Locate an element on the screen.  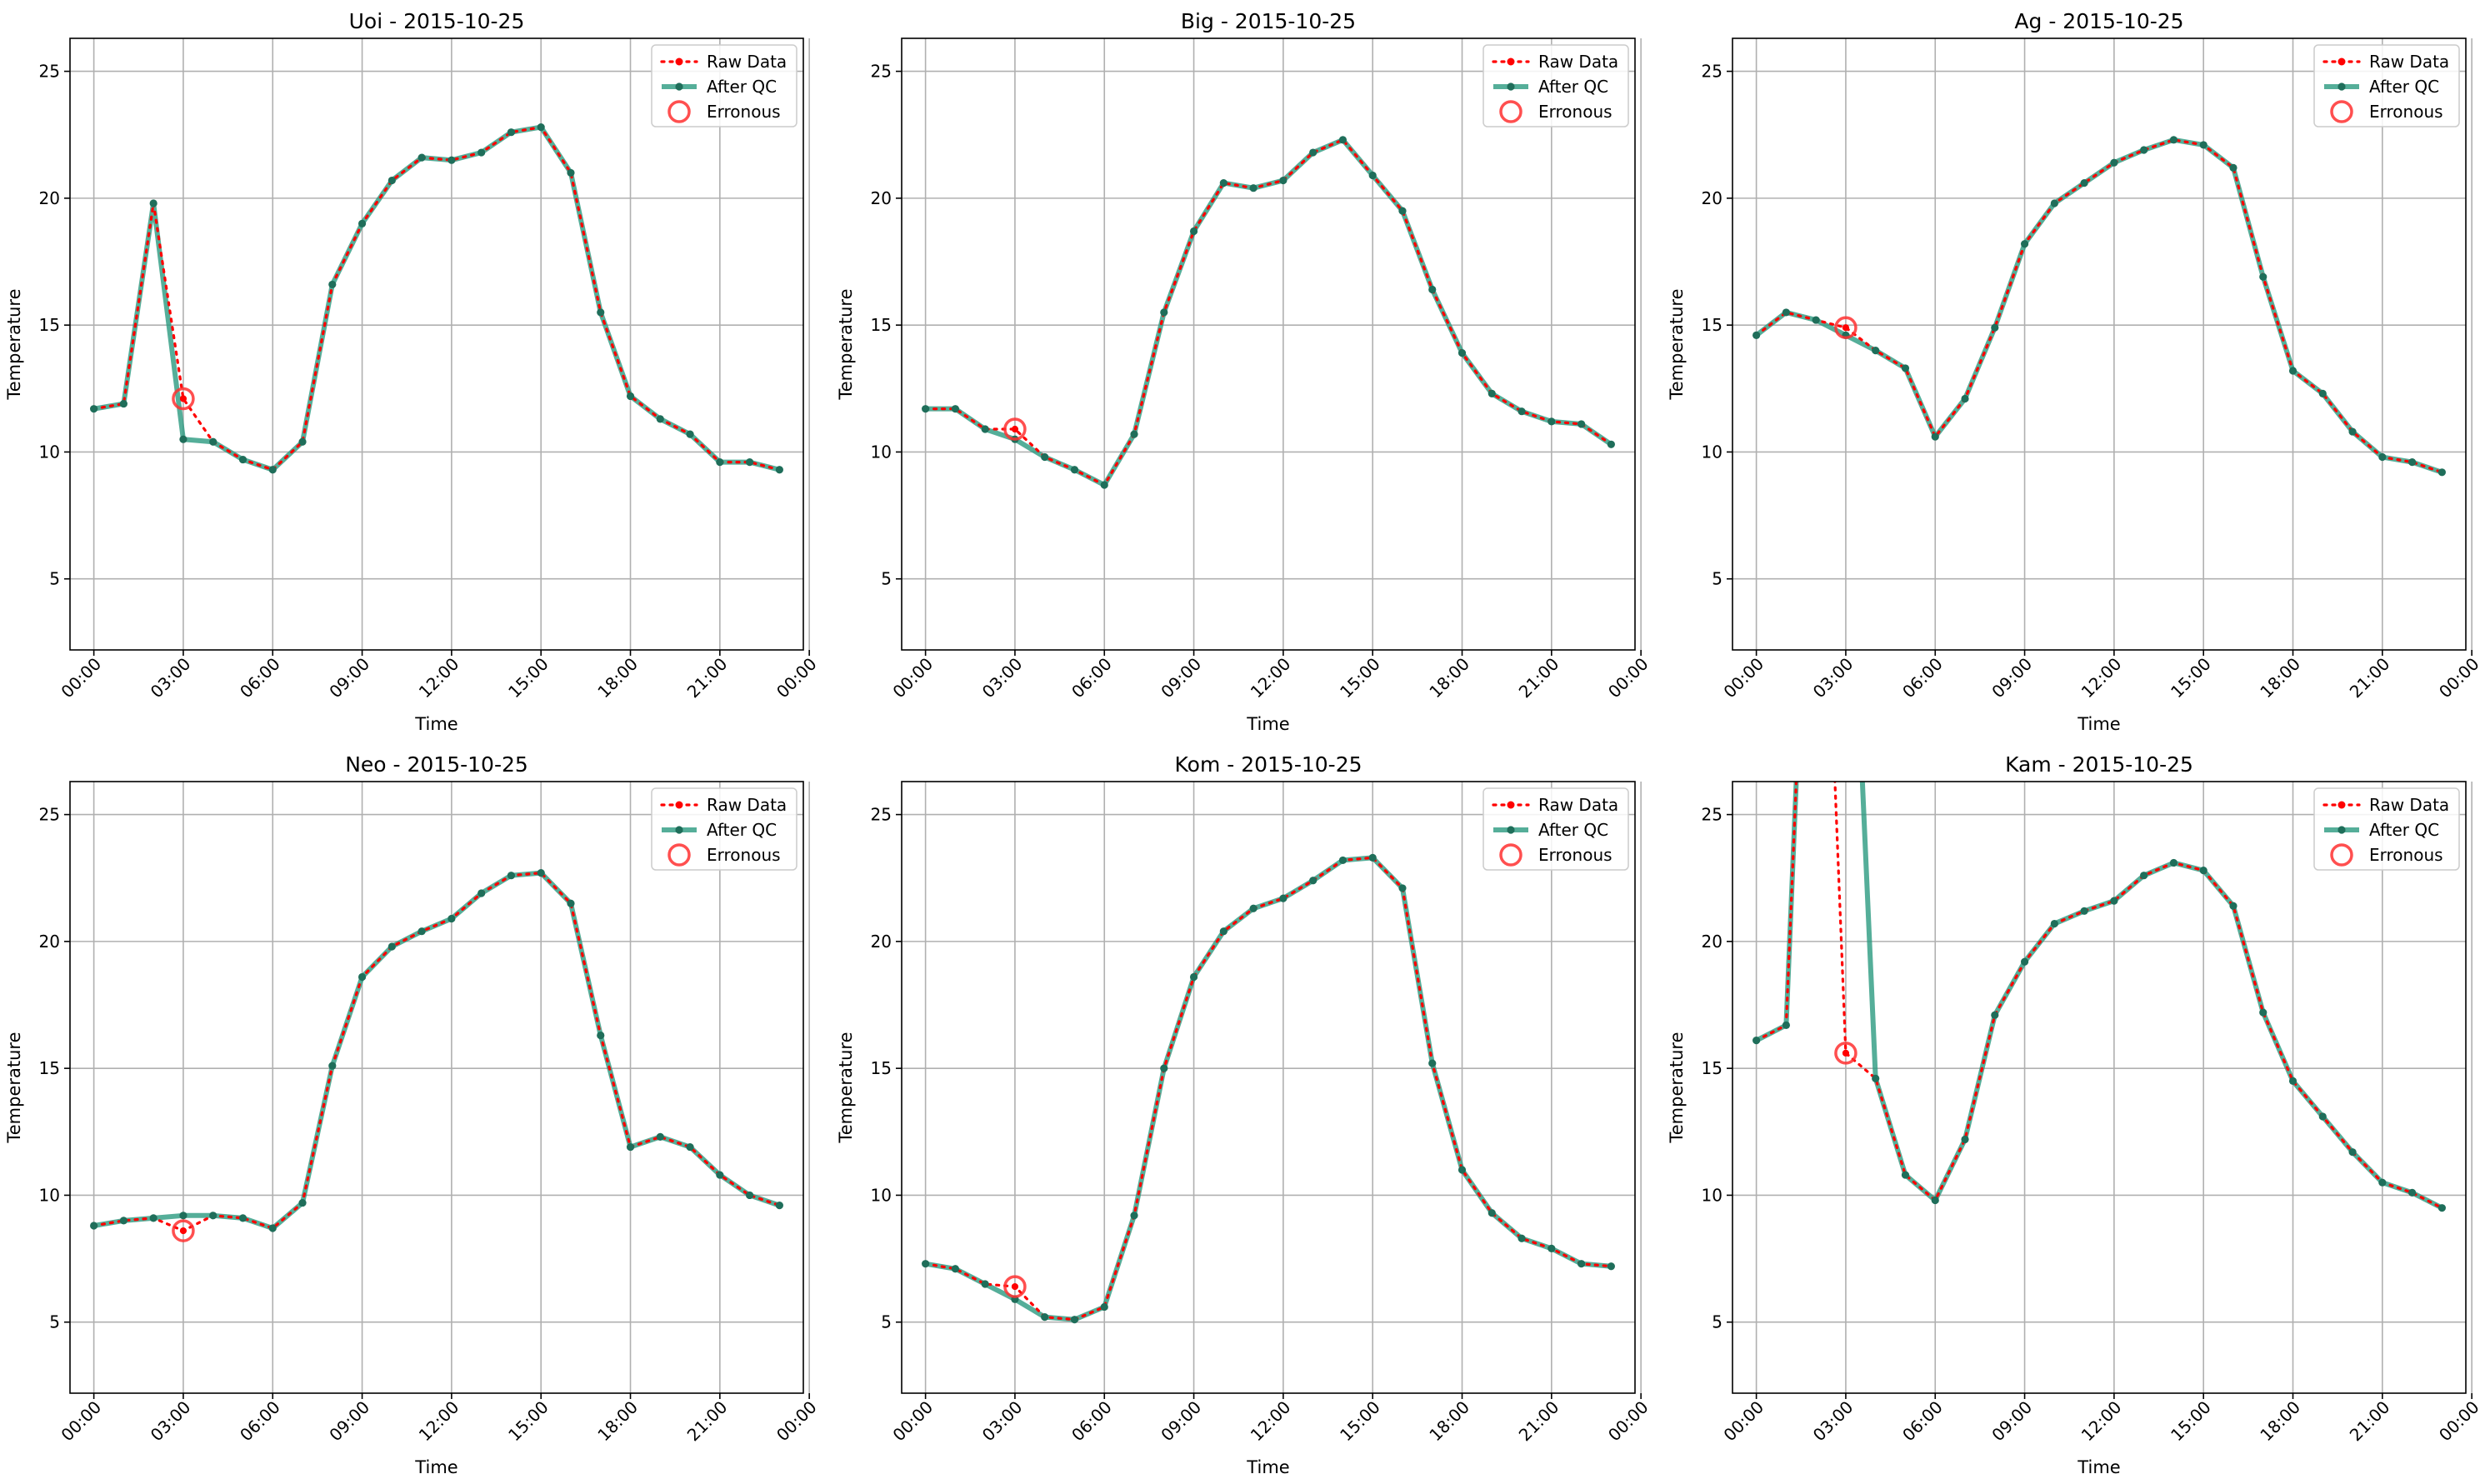
chart-title: Neo - 2015-10-25 is located at coordinates (436, 764).